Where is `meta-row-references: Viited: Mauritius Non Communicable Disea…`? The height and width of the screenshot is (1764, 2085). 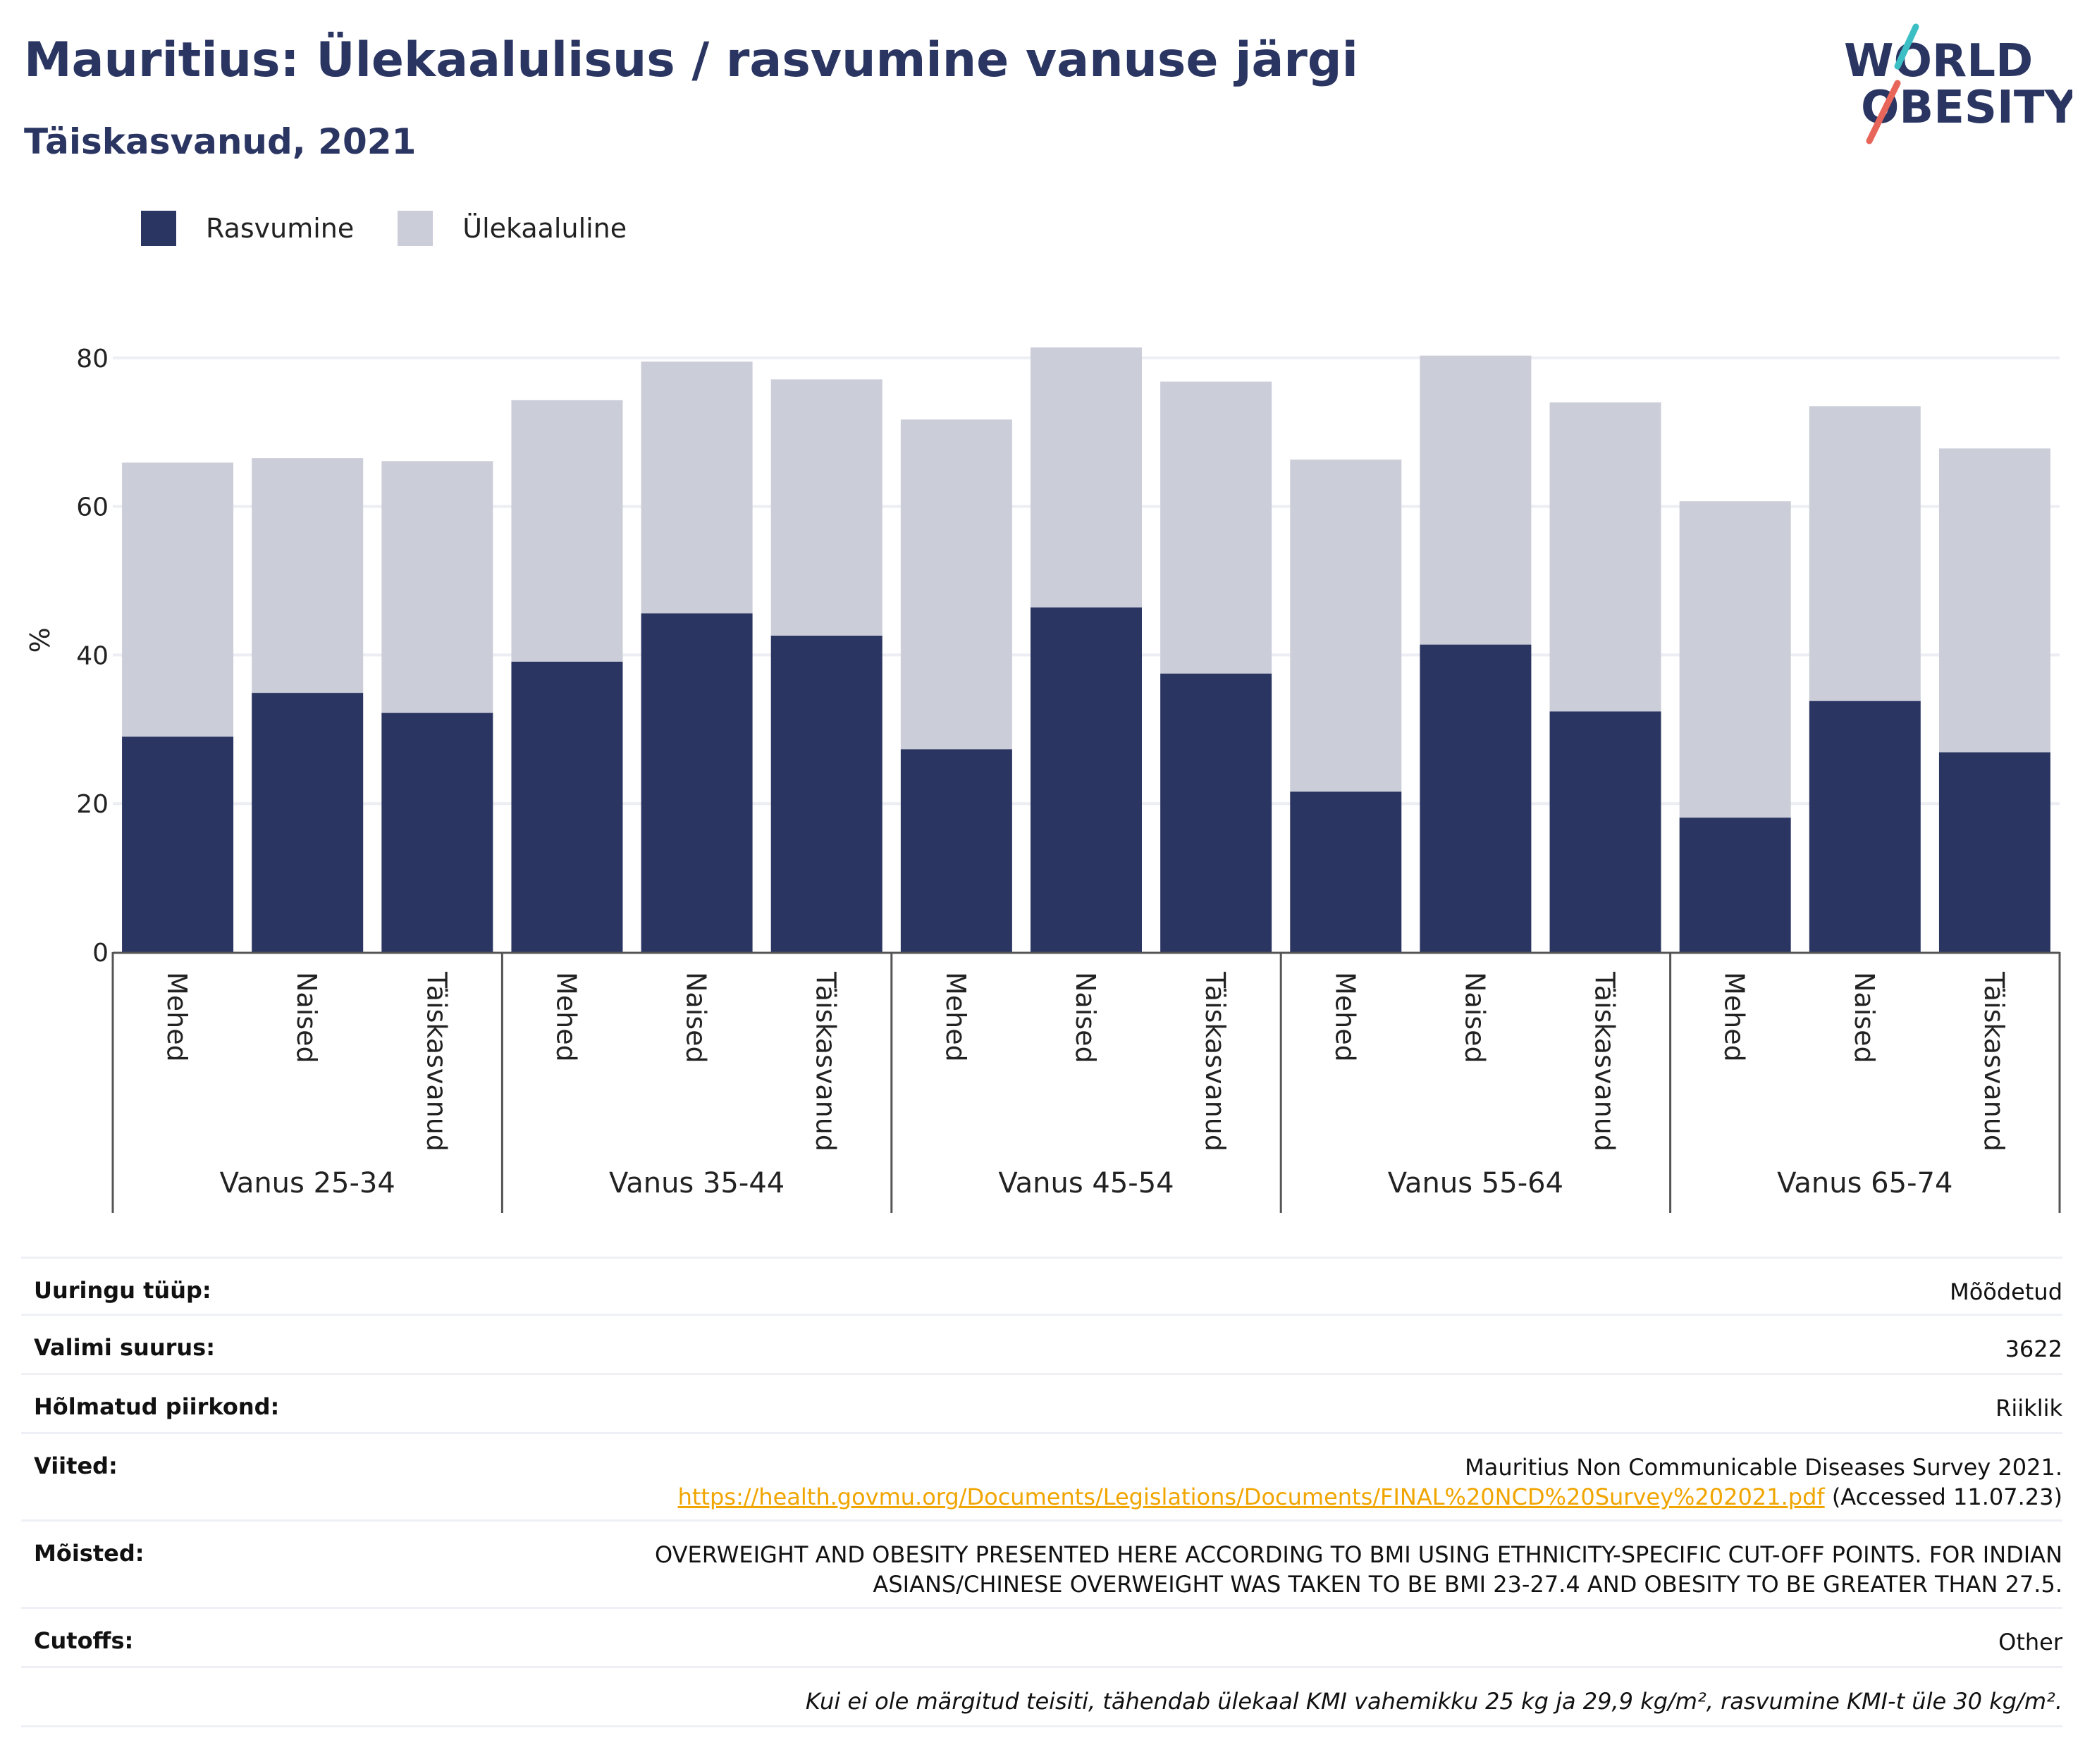
meta-row-references: Viited: Mauritius Non Communicable Disea… is located at coordinates (1041, 1478).